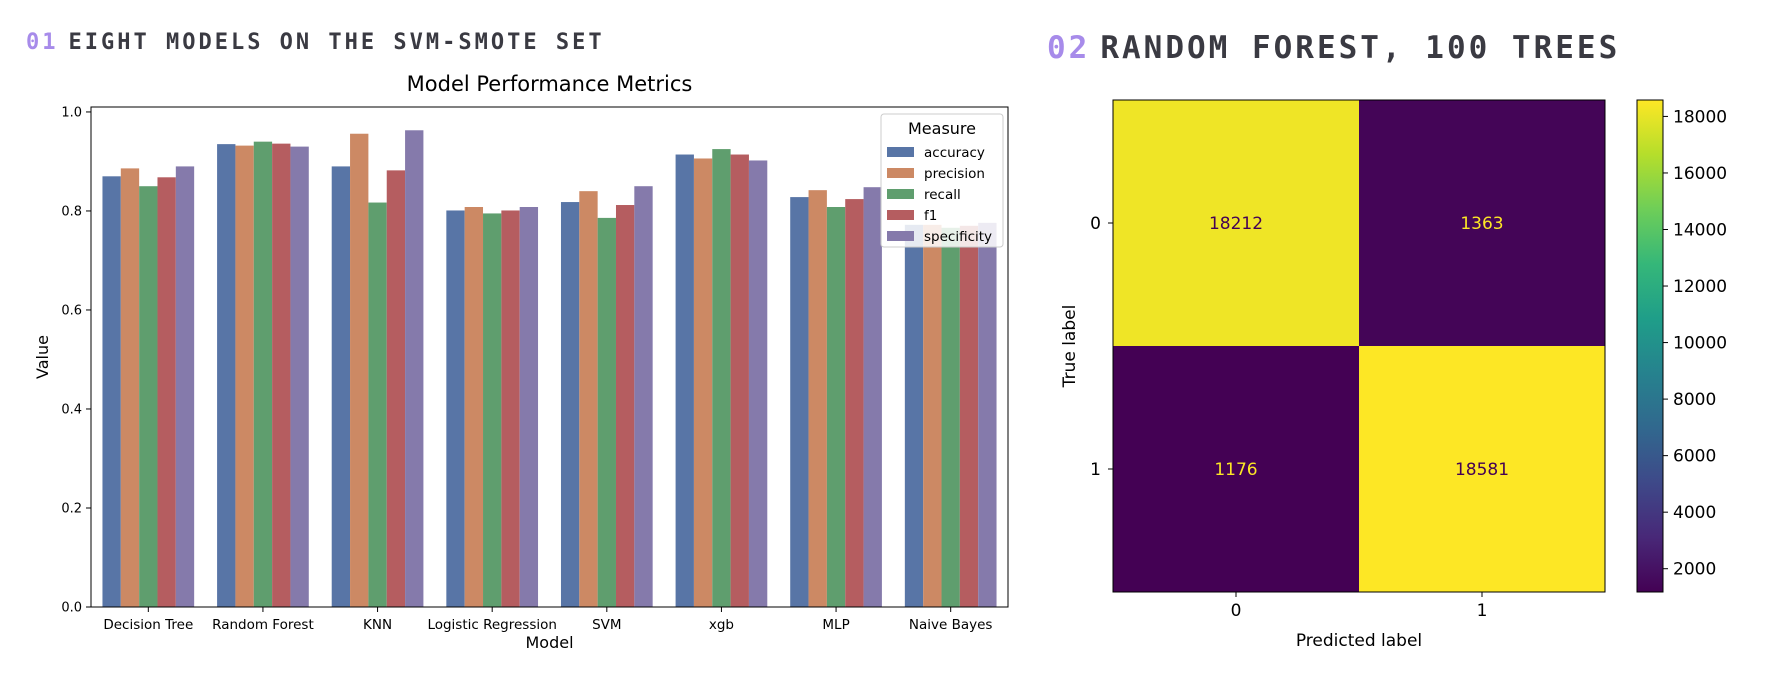 This screenshot has height=688, width=1768. Describe the element at coordinates (942, 195) in the screenshot. I see `legend-label-recall: recall` at that location.